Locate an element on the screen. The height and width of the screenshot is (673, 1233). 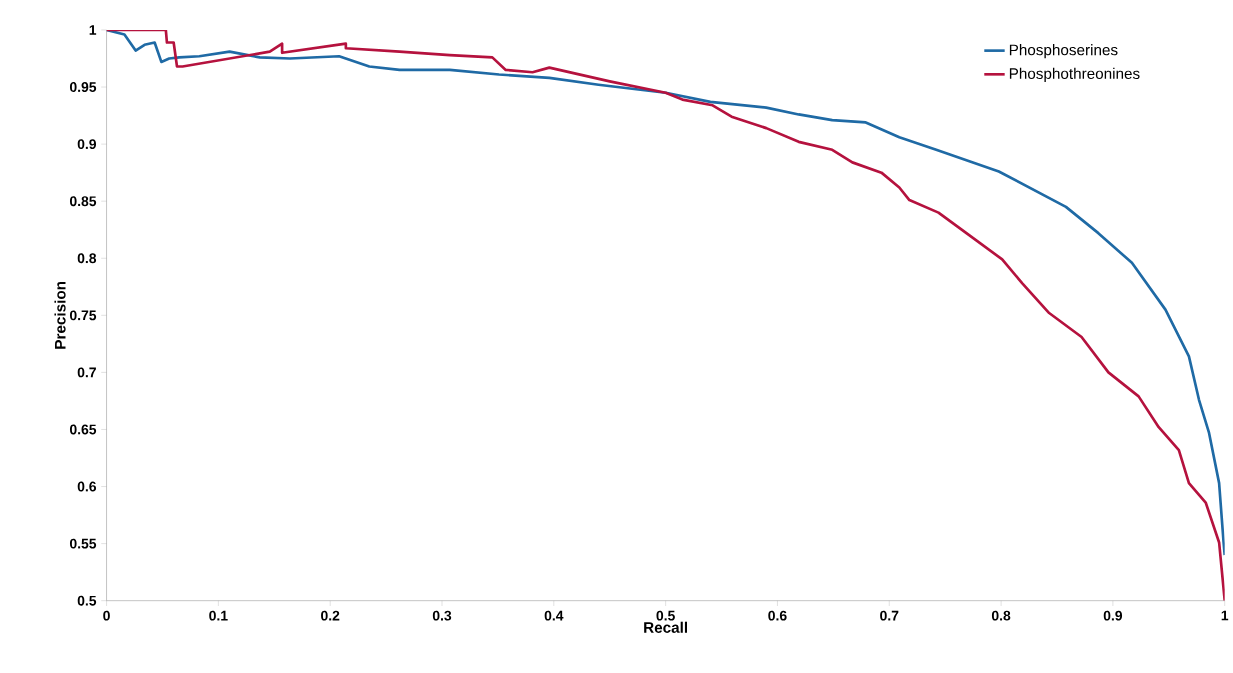
x-tick-label: 0.8 is located at coordinates (1001, 615).